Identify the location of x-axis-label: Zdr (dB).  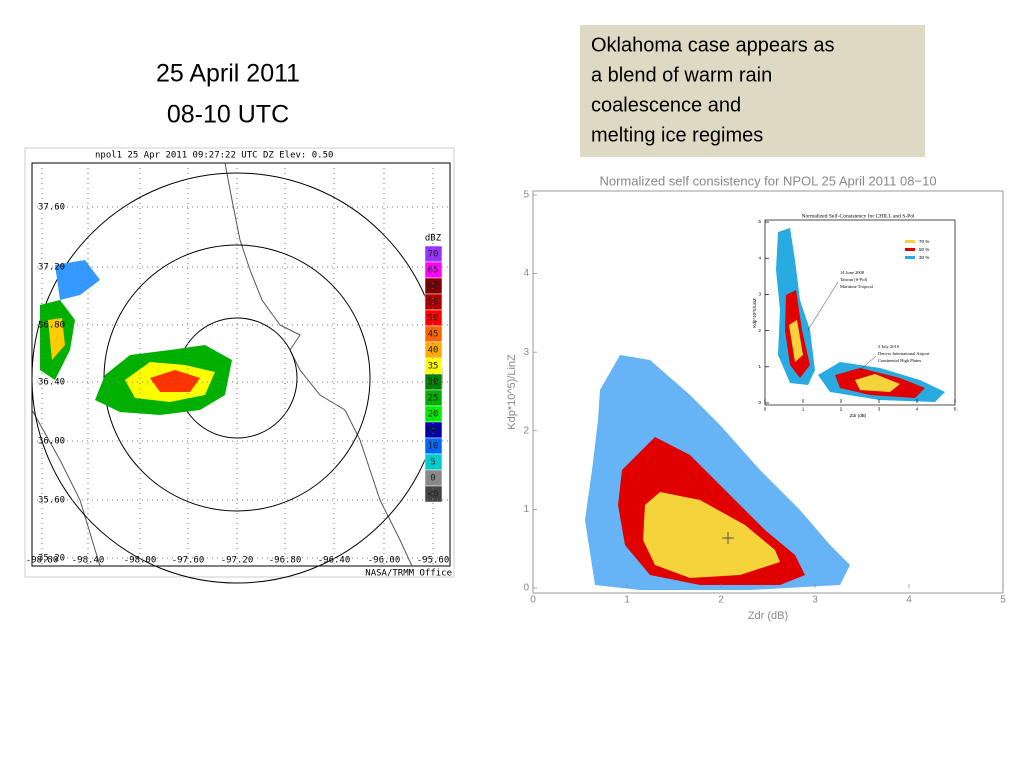
(768, 616).